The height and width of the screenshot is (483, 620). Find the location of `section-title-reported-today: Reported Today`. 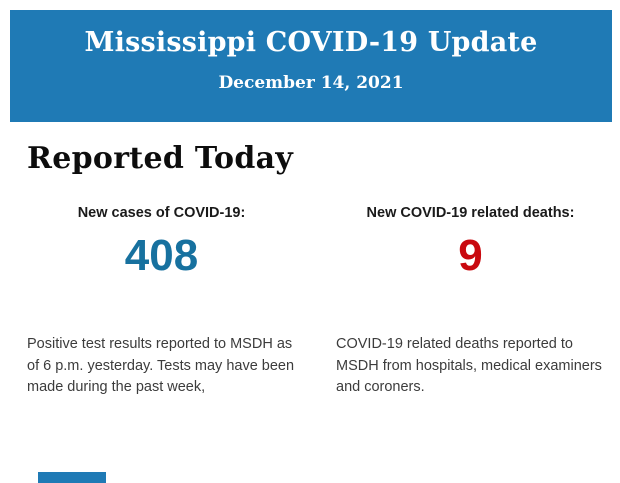

section-title-reported-today: Reported Today is located at coordinates (160, 158).